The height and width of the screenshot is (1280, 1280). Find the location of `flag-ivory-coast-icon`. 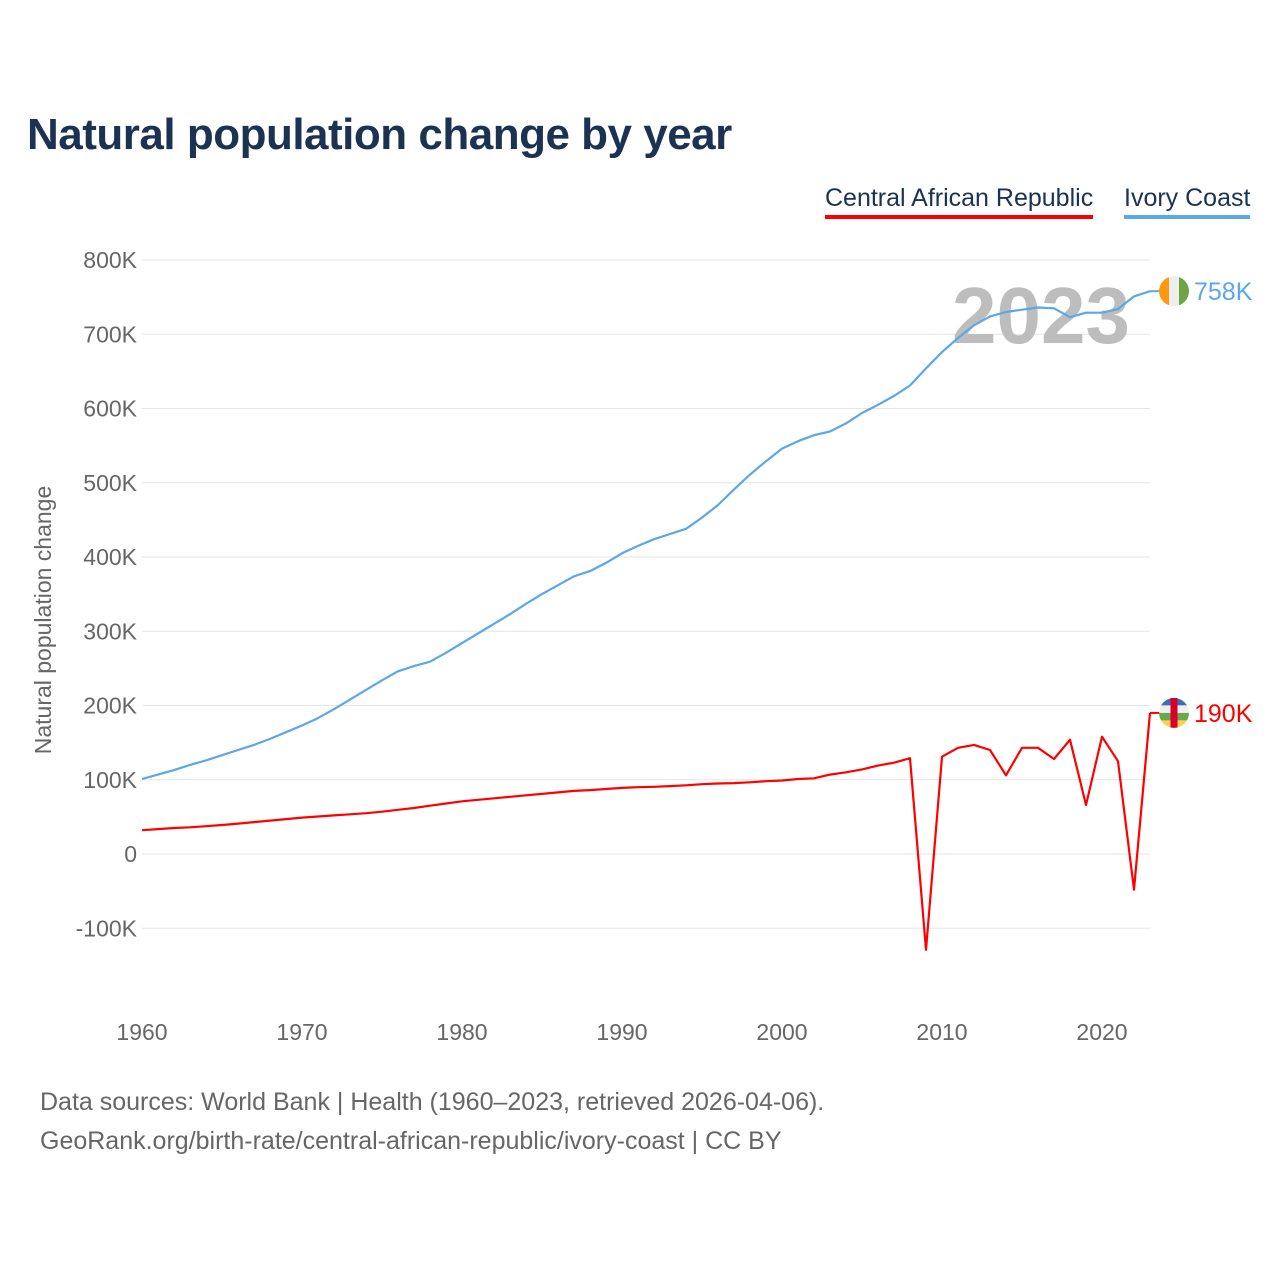

flag-ivory-coast-icon is located at coordinates (1174, 291).